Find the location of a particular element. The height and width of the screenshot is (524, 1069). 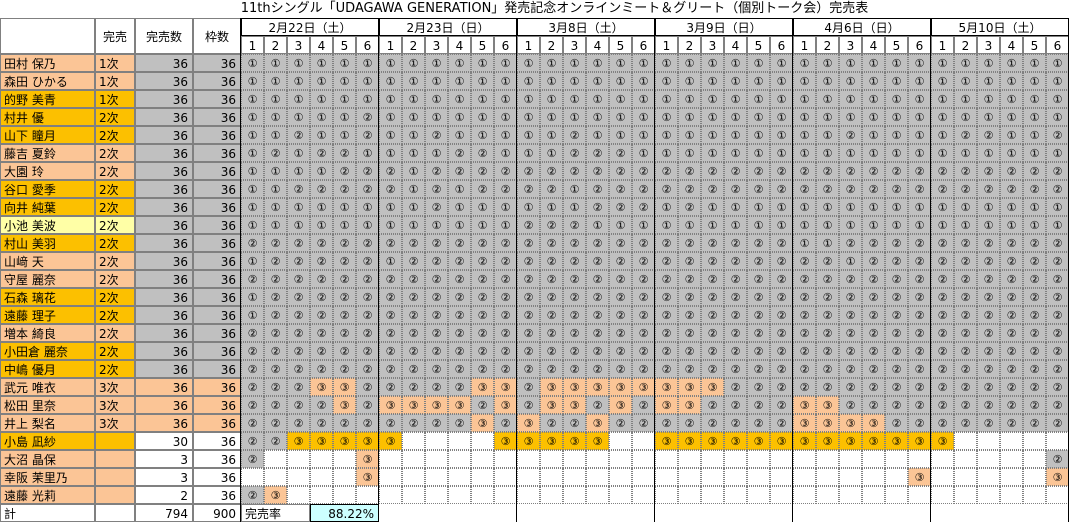

member-name: 的野 美青 is located at coordinates (47, 99).